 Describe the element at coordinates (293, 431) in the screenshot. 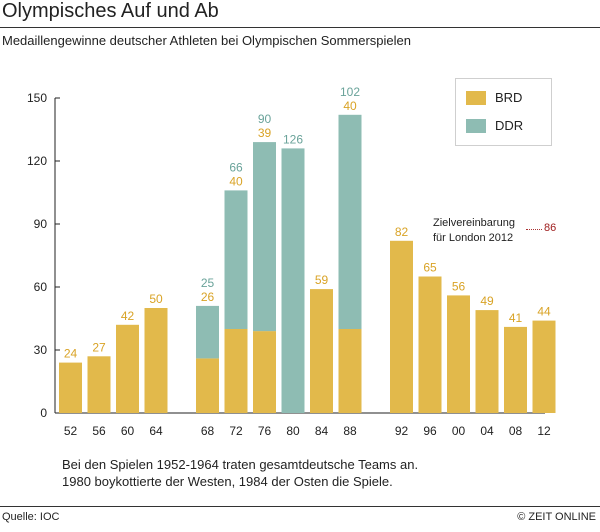

I see `x-tick-label-80: 80` at that location.